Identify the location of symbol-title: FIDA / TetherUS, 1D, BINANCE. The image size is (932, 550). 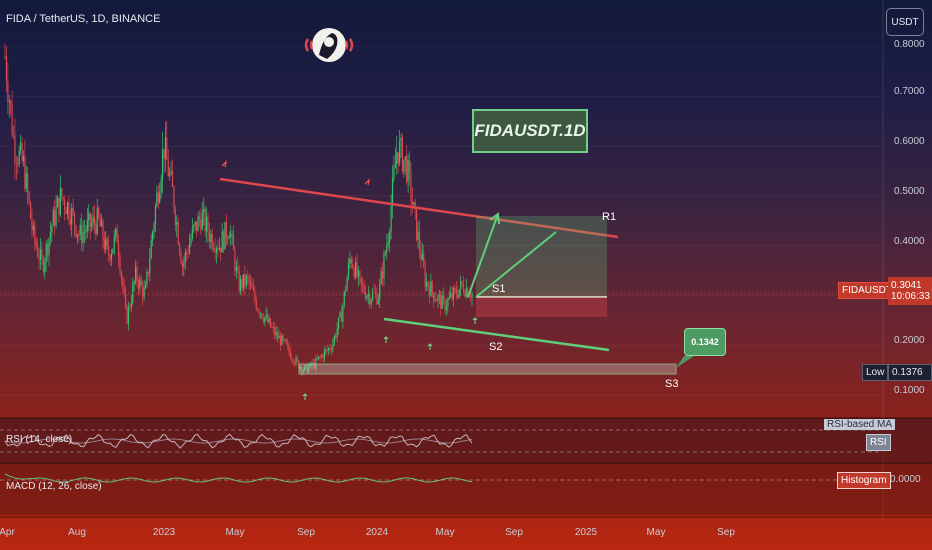
(83, 19).